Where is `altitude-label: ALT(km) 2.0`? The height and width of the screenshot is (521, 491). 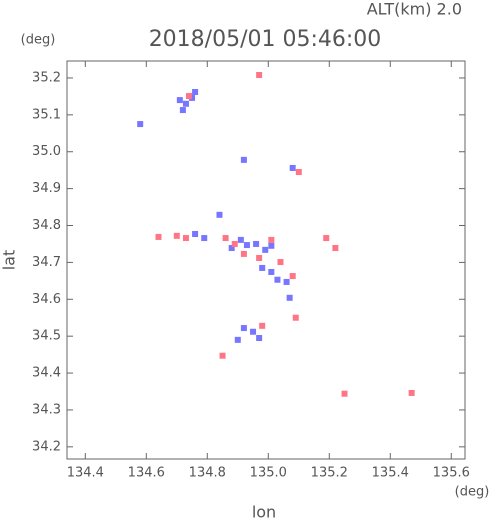
altitude-label: ALT(km) 2.0 is located at coordinates (414, 9).